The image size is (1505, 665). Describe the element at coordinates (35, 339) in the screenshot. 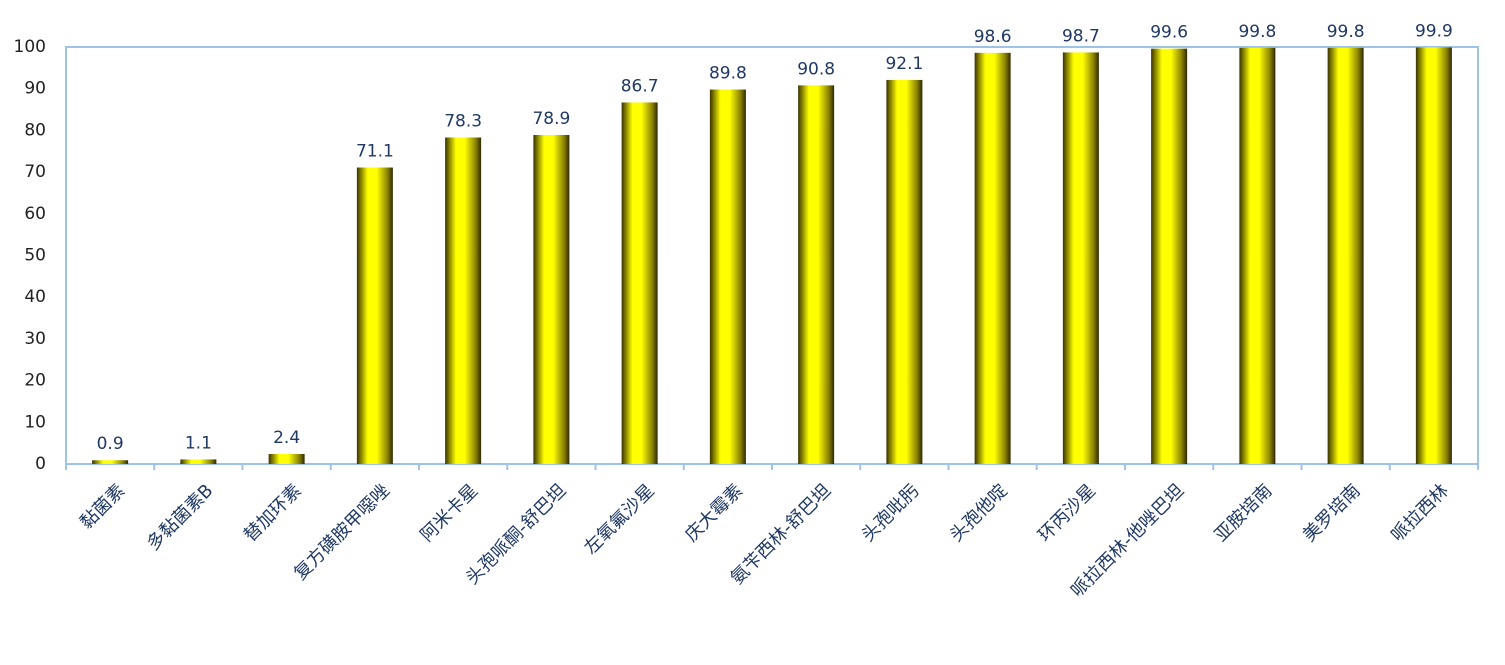

I see `y-tick-label: 30` at that location.